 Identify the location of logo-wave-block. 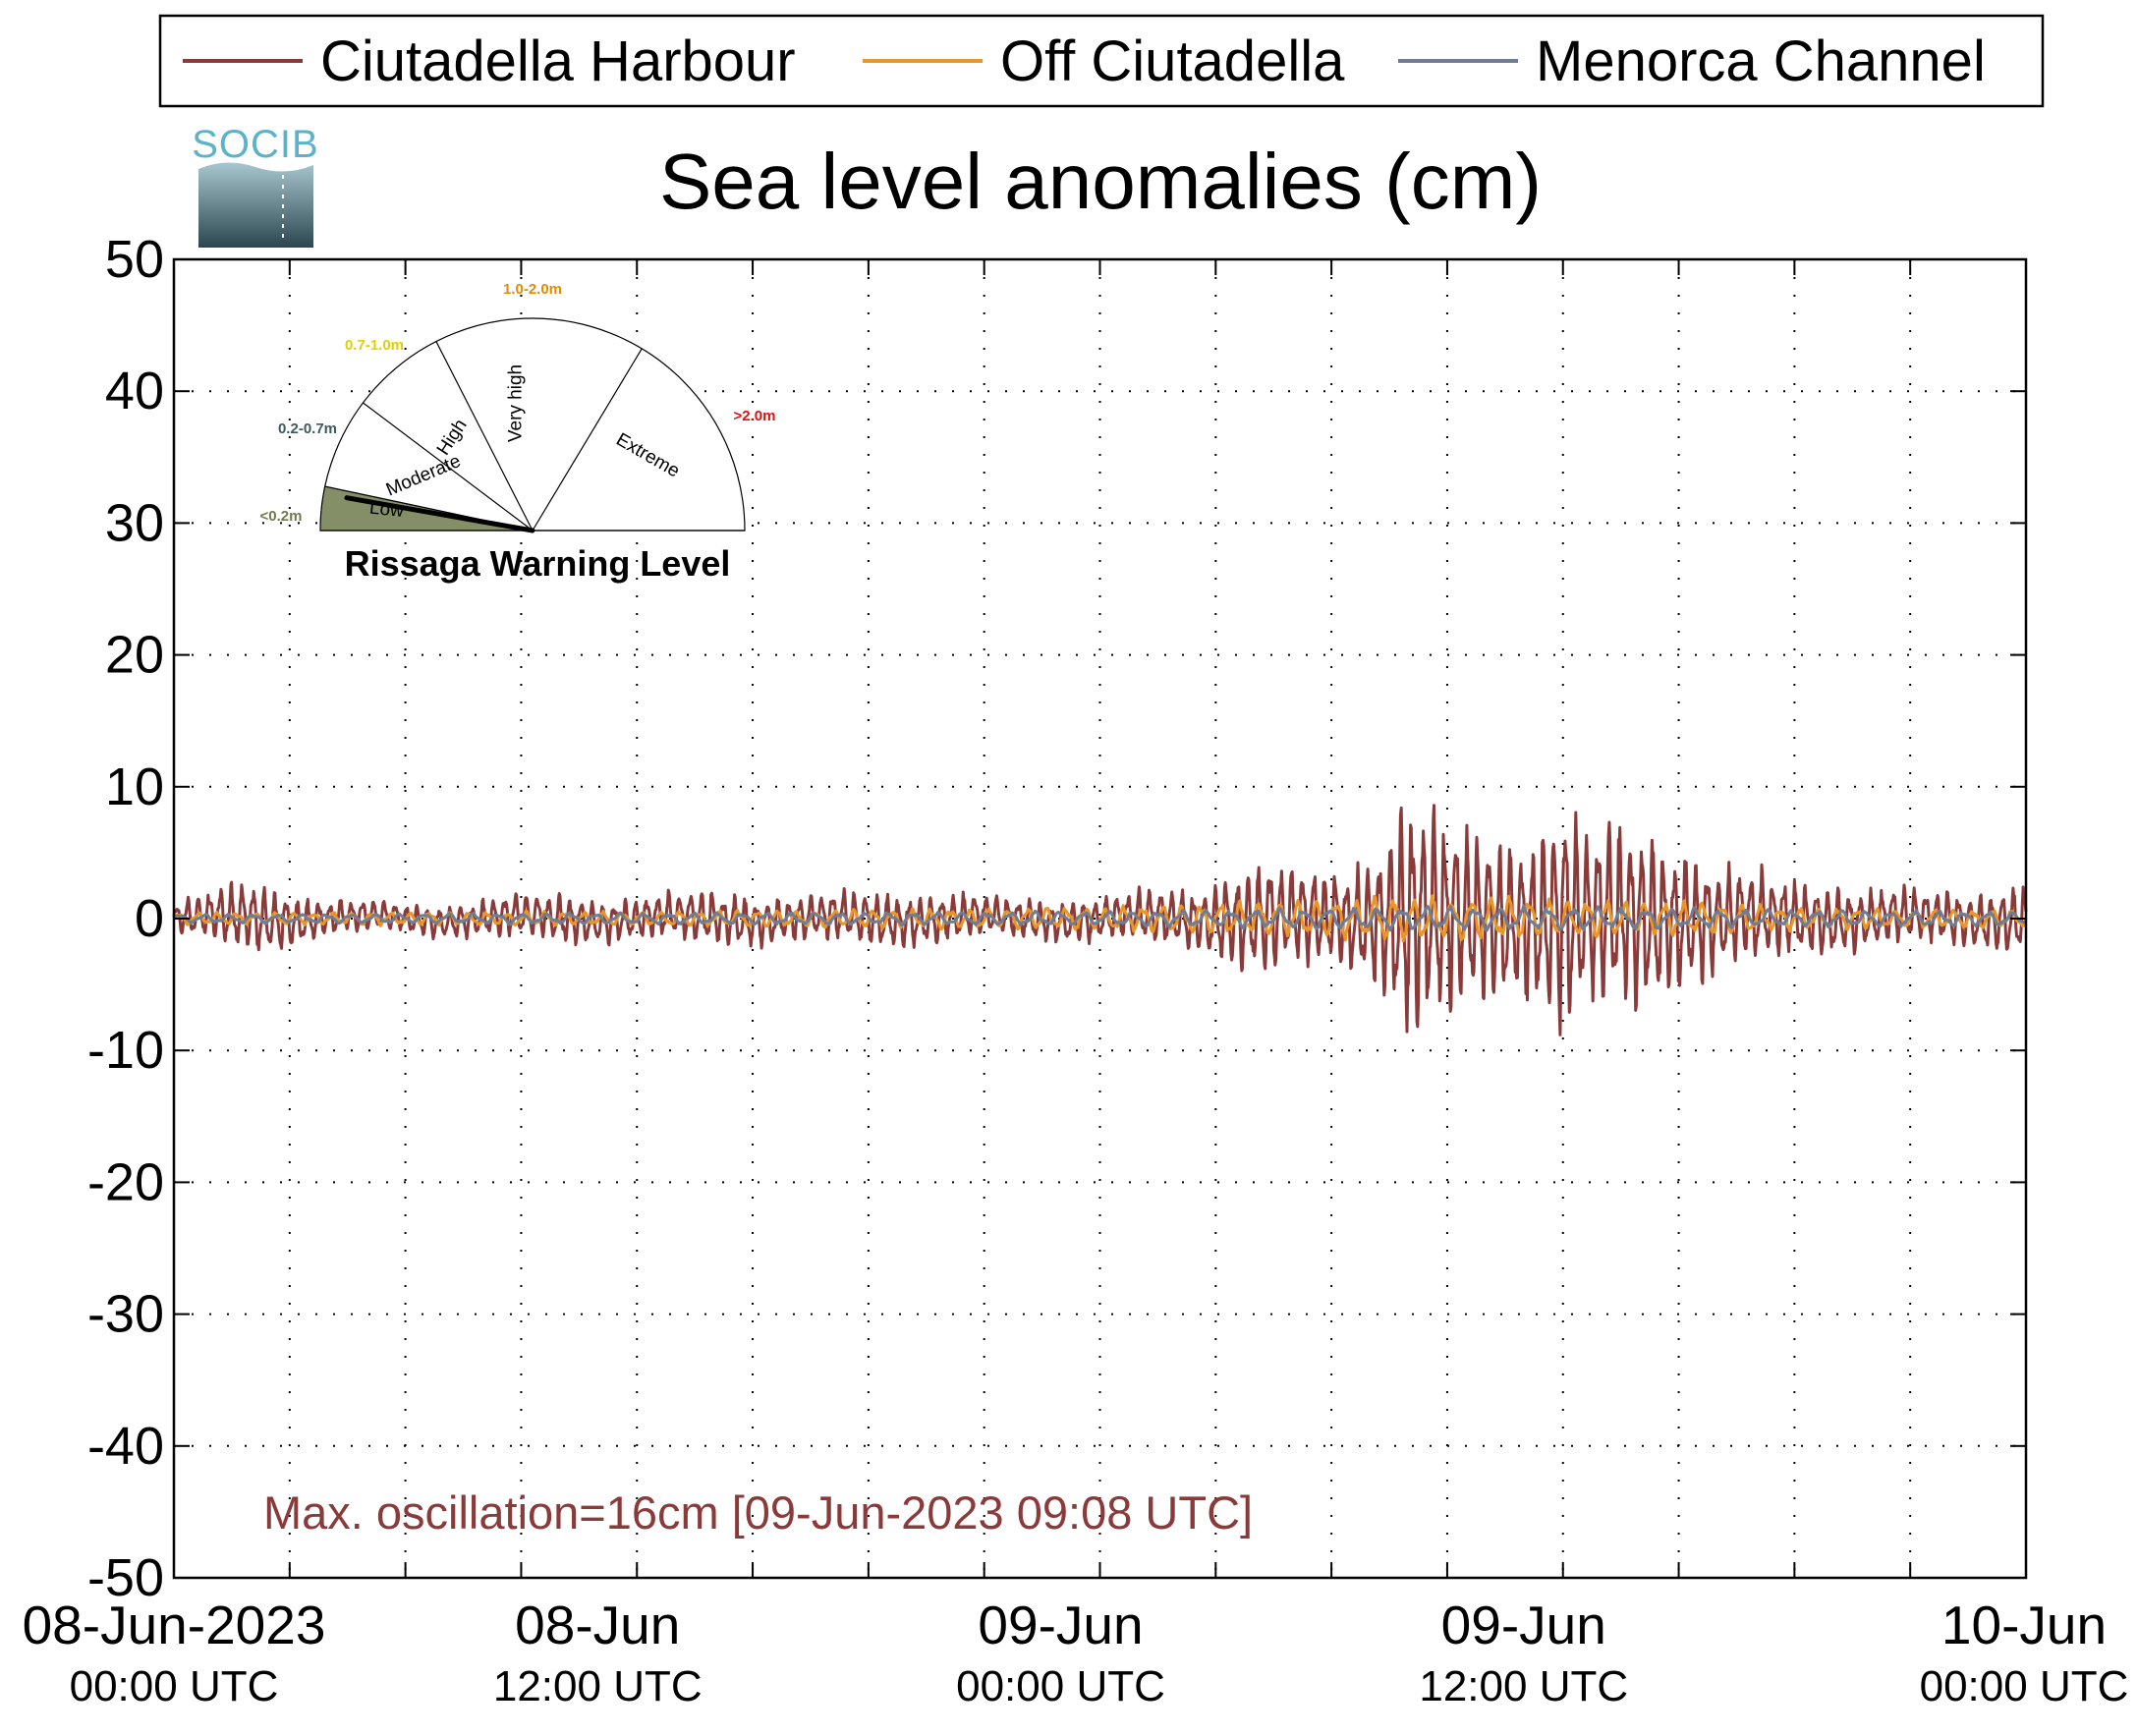
(255, 205).